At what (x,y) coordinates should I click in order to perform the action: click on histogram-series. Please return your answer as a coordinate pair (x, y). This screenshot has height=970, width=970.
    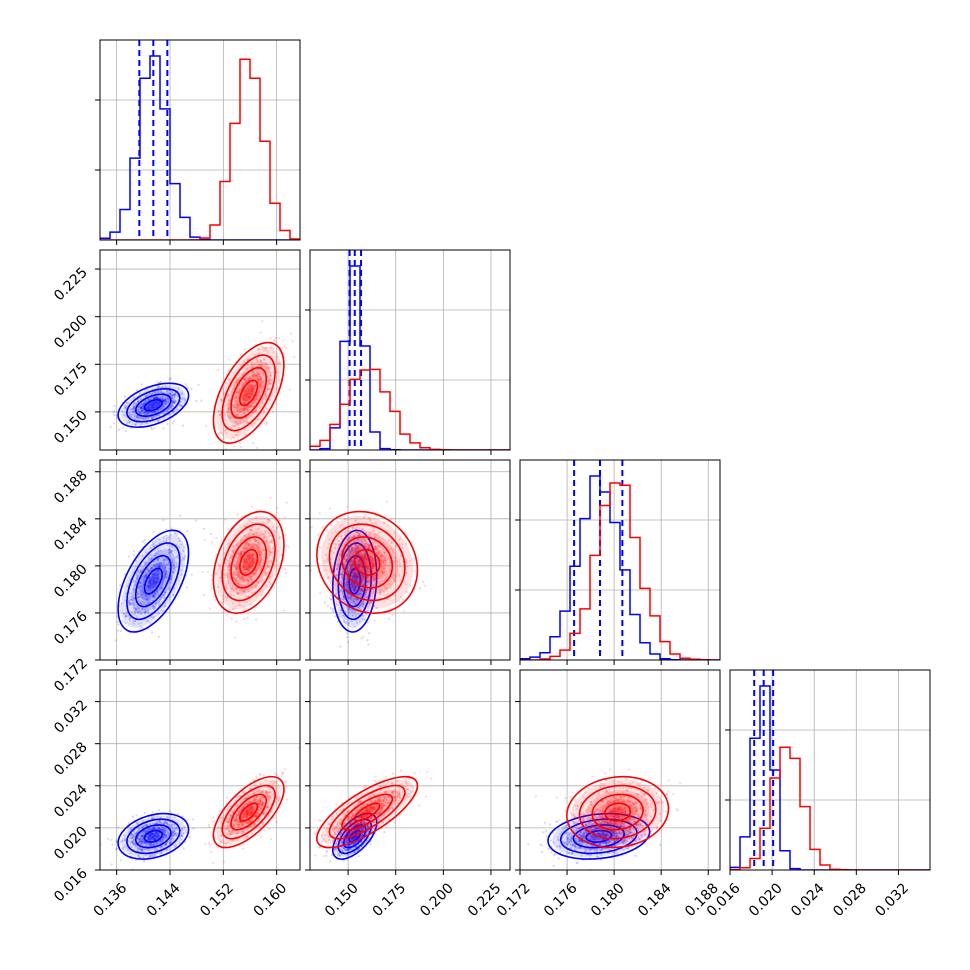
    Looking at the image, I should click on (200, 149).